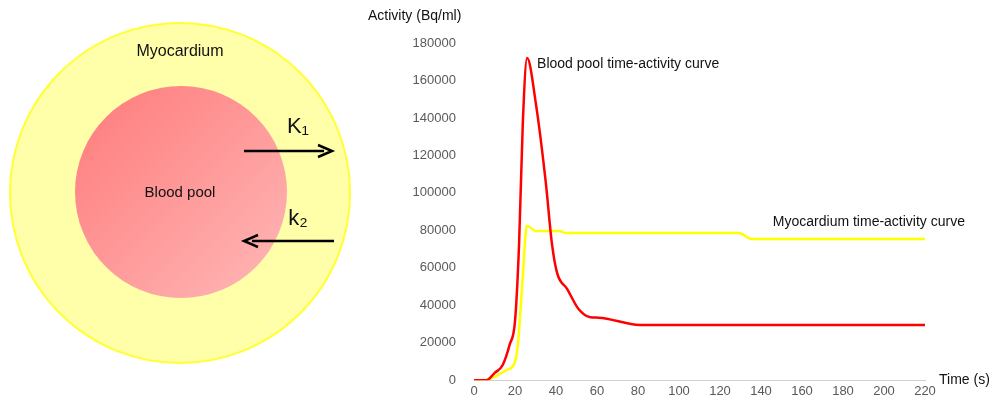  What do you see at coordinates (925, 390) in the screenshot?
I see `x-tick-label: 220` at bounding box center [925, 390].